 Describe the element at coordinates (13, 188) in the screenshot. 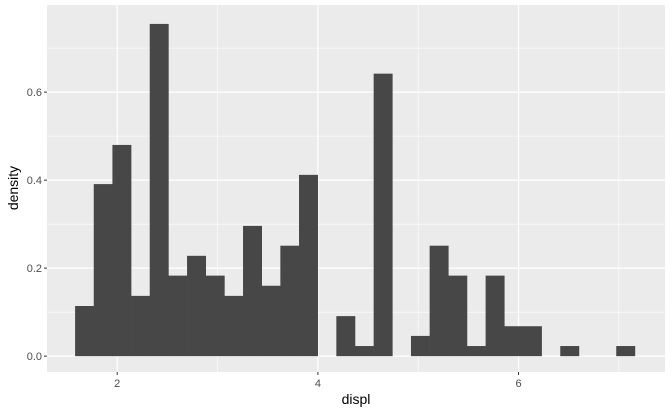

I see `y-axis-title: density` at that location.